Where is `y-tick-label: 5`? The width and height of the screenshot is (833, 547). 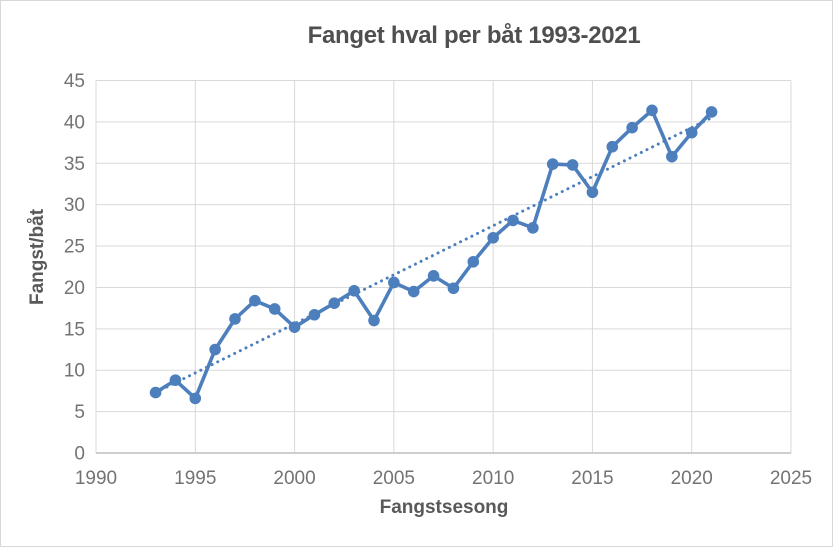
y-tick-label: 5 is located at coordinates (79, 412).